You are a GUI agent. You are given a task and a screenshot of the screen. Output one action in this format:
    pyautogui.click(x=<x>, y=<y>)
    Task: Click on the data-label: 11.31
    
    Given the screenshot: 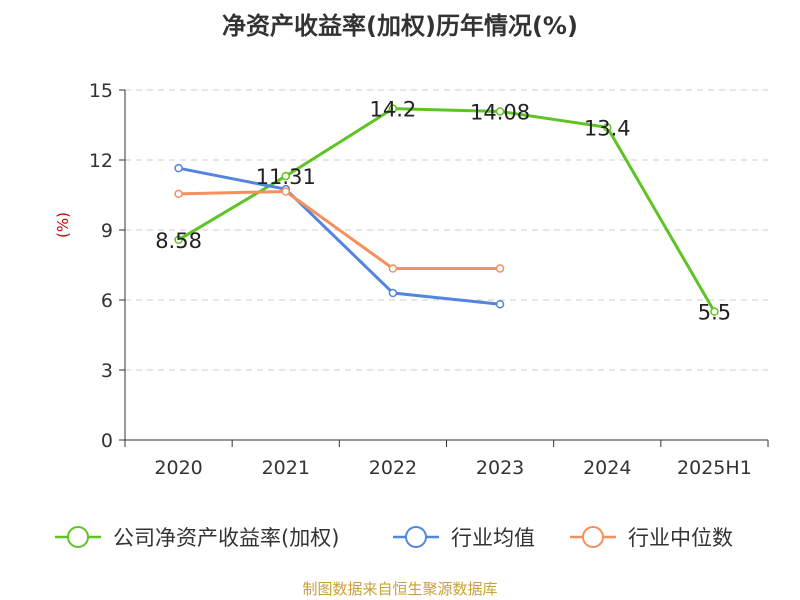 What is the action you would take?
    pyautogui.click(x=286, y=177)
    